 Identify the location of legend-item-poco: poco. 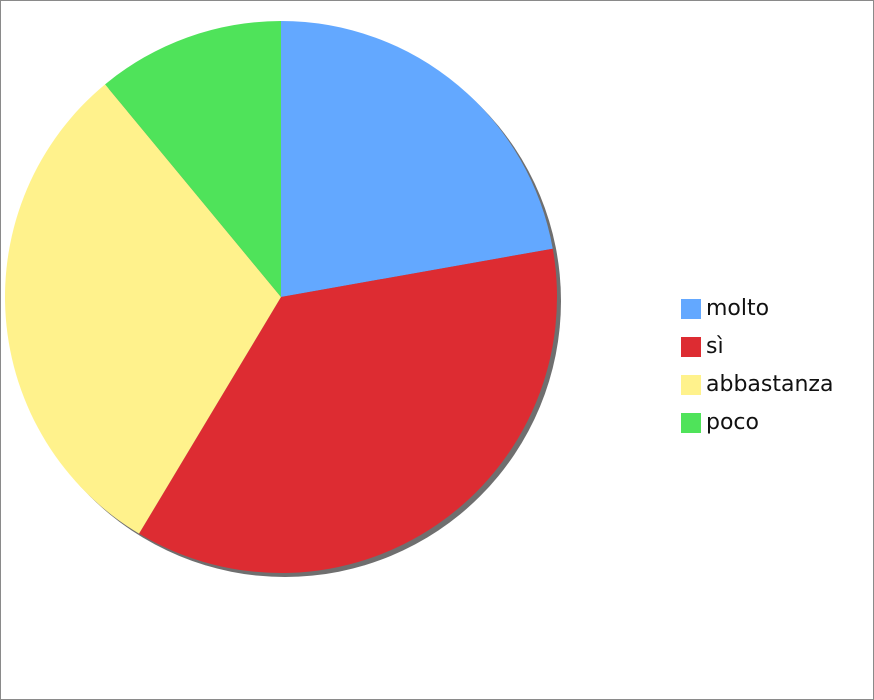
(757, 423).